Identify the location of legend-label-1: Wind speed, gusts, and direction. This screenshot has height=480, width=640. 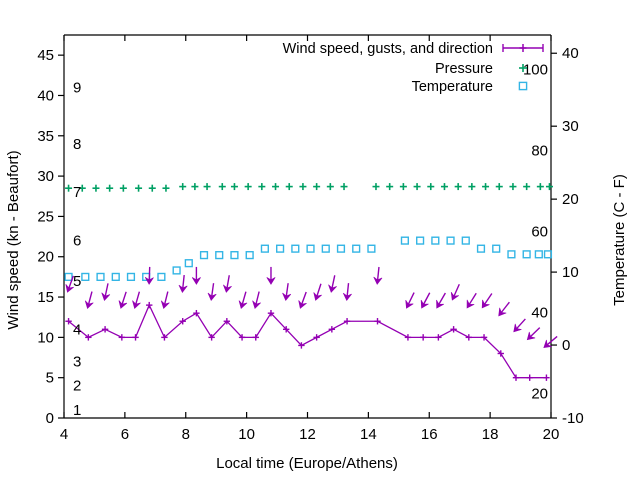
(388, 49).